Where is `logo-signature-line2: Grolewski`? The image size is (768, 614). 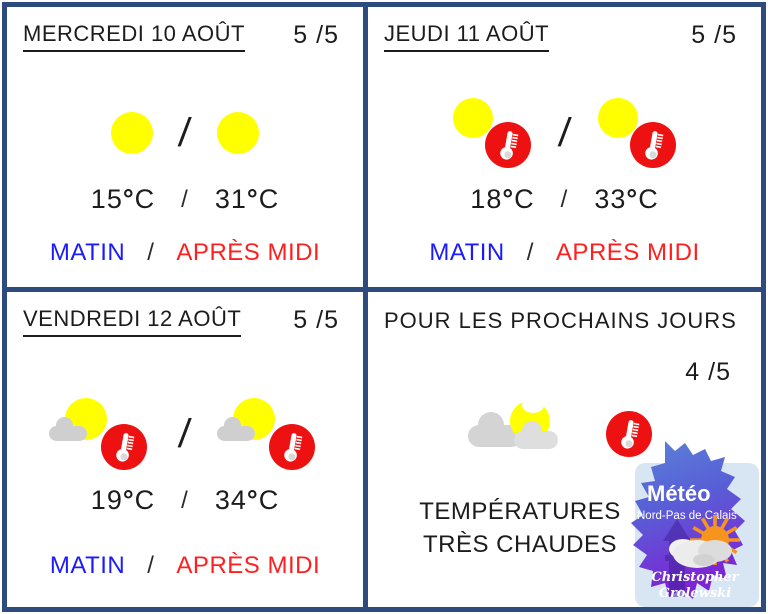
logo-signature-line2: Grolewski is located at coordinates (695, 593).